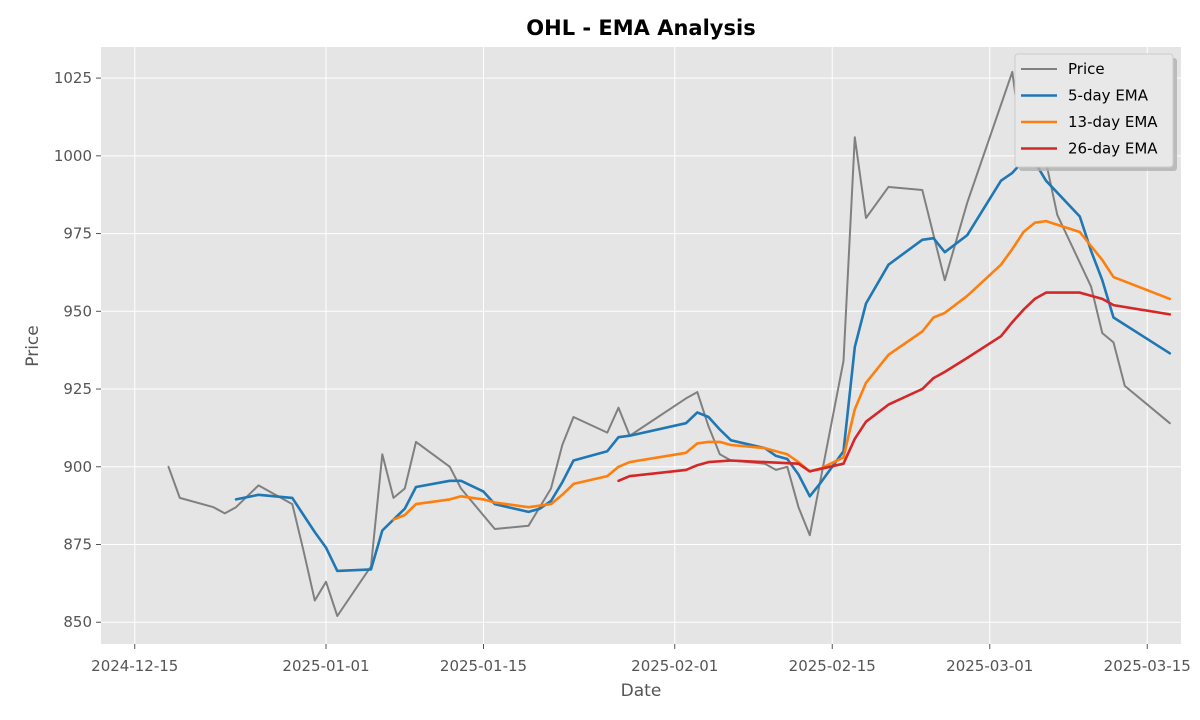  What do you see at coordinates (134, 666) in the screenshot?
I see `x-tick-label: 2024-12-15` at bounding box center [134, 666].